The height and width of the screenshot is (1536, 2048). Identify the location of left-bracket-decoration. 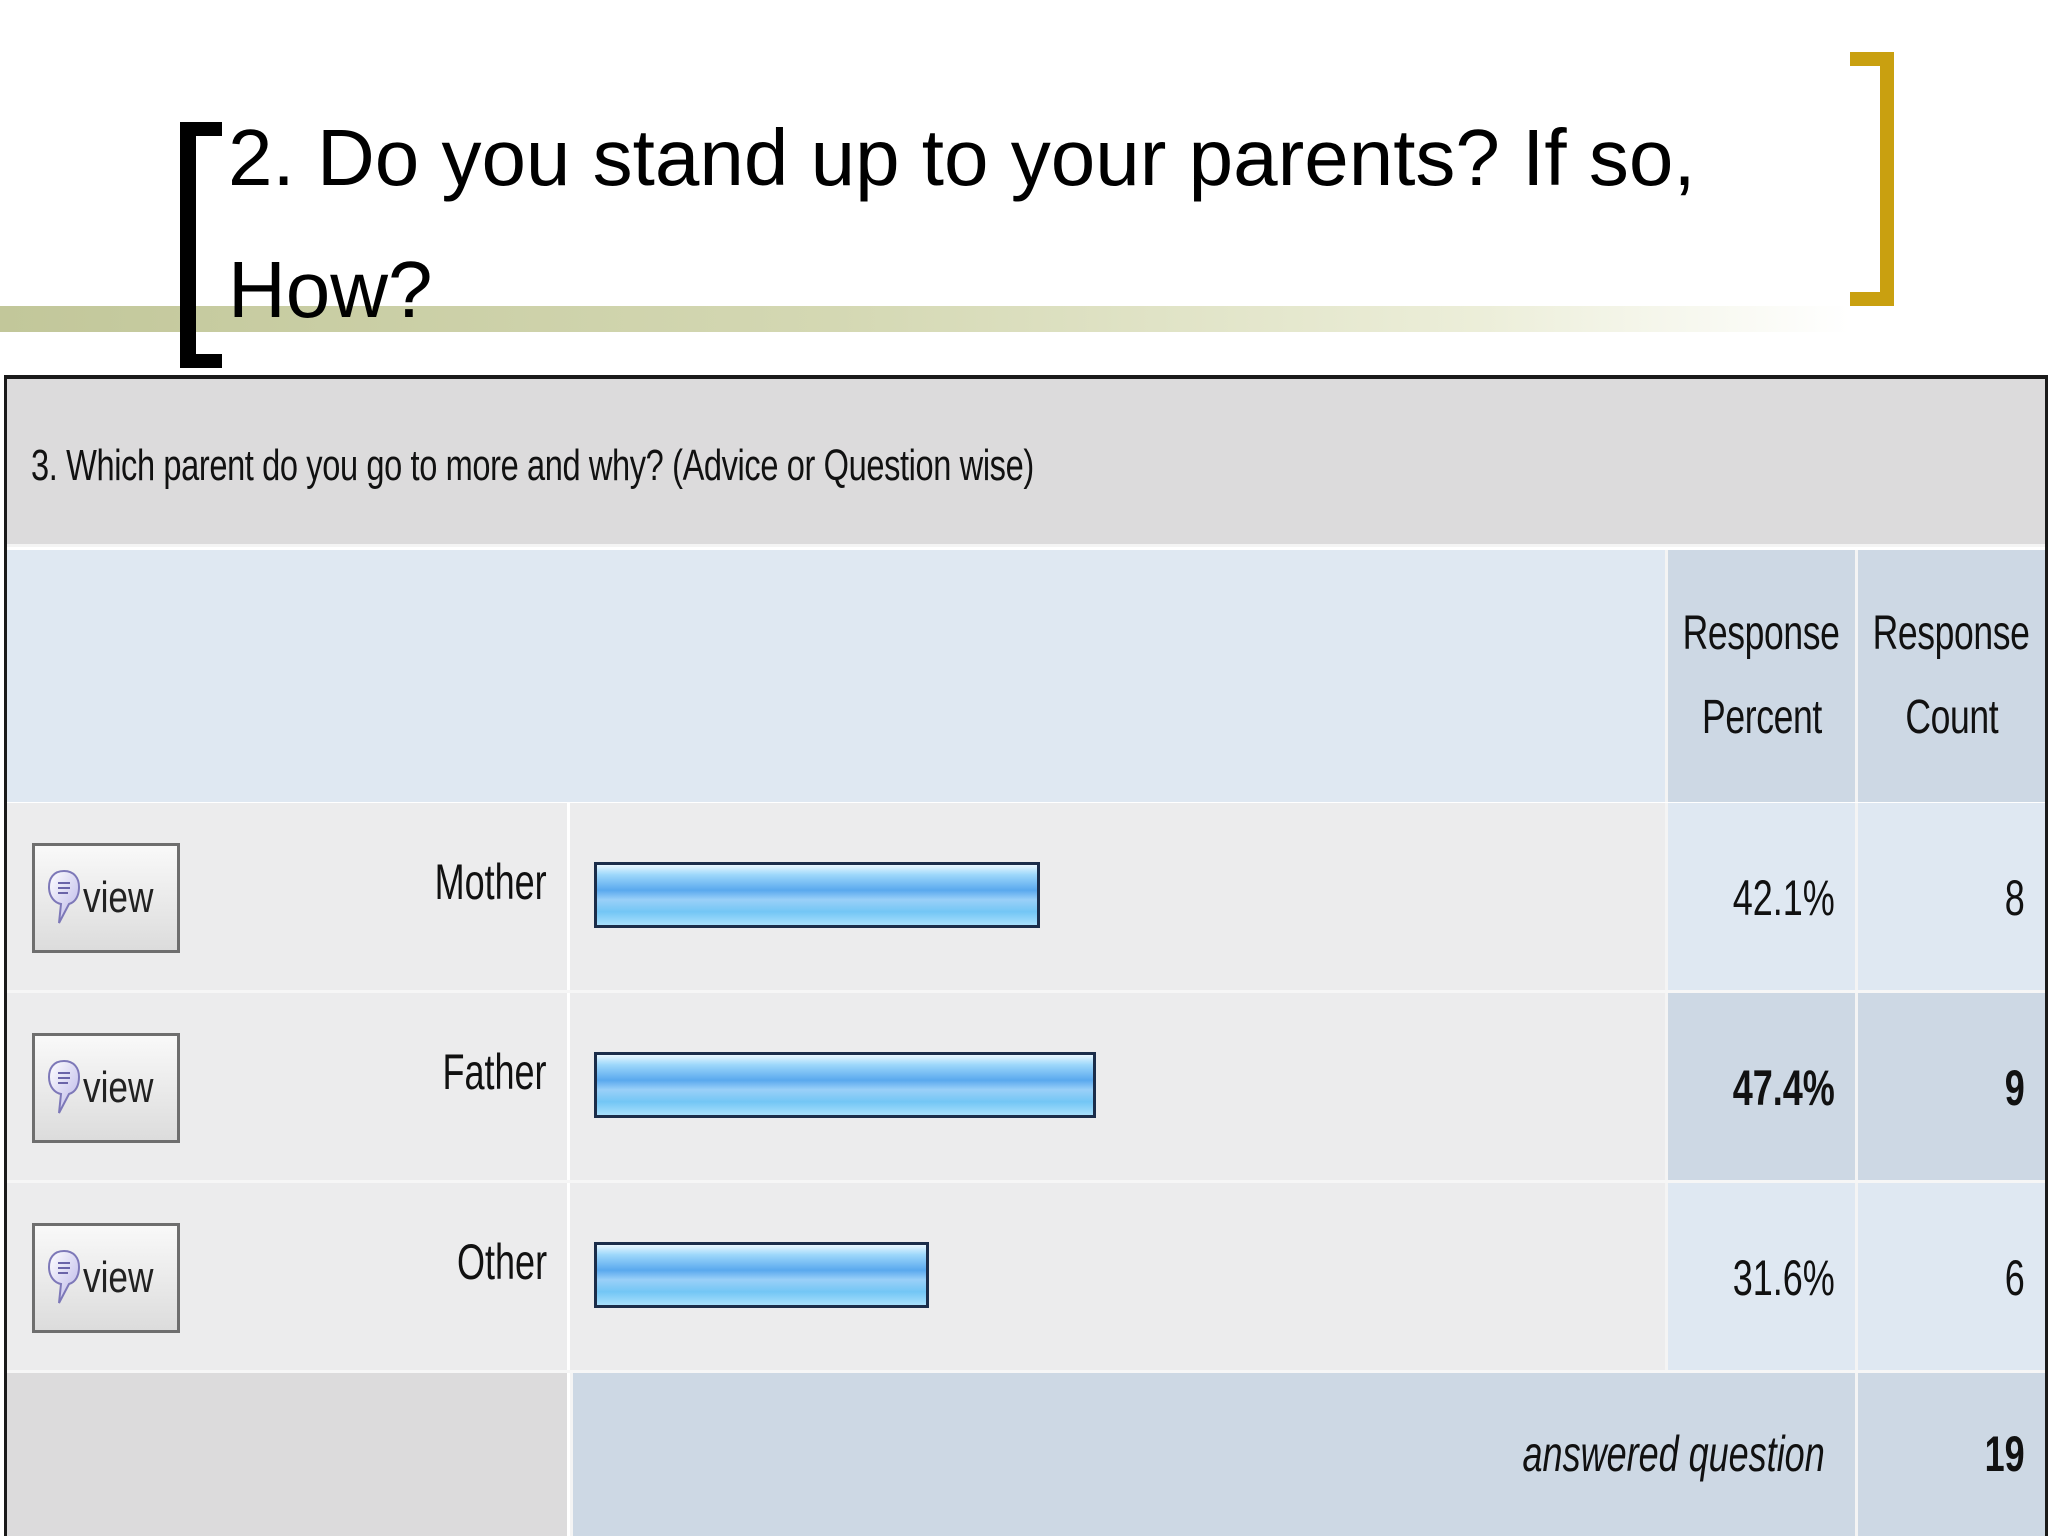
(201, 245).